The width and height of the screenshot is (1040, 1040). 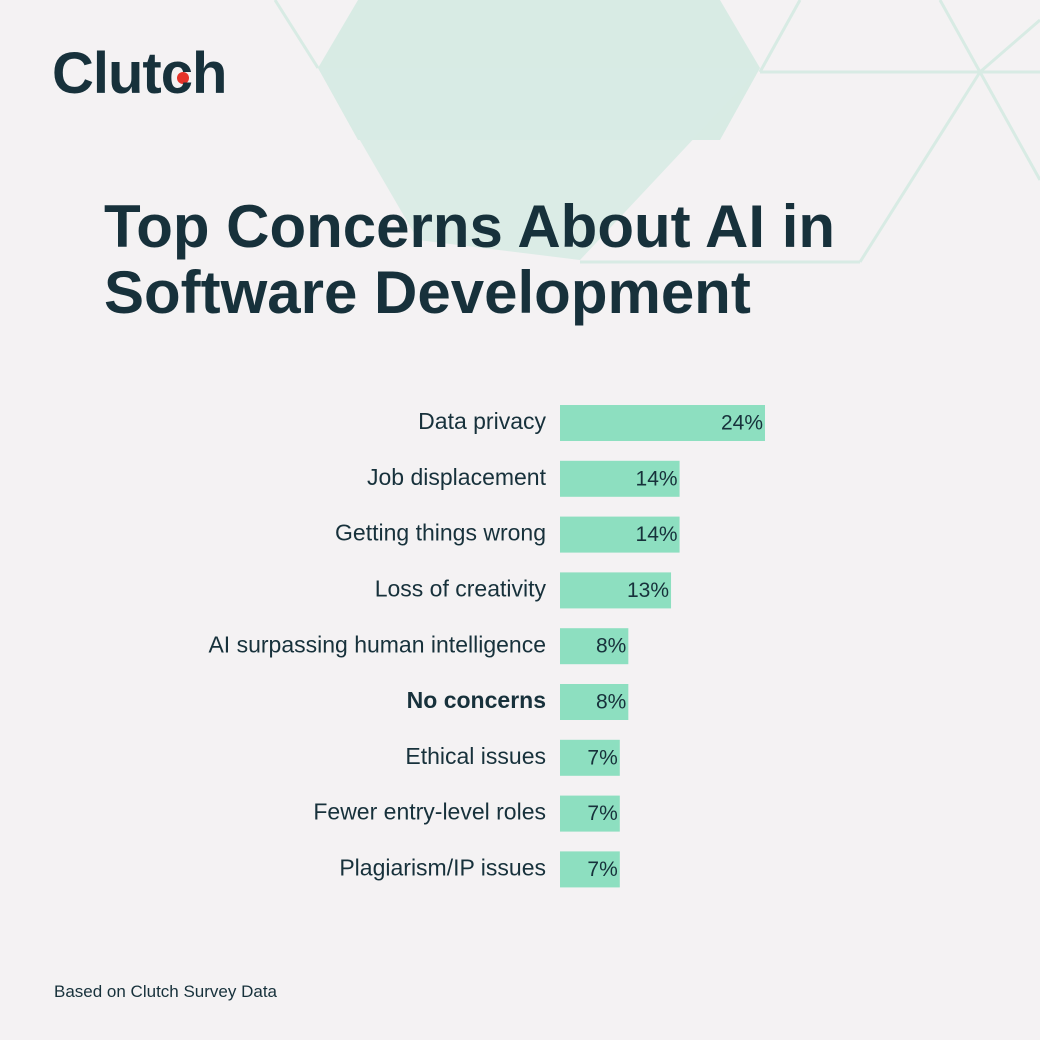 What do you see at coordinates (482, 421) in the screenshot?
I see `category-label: Data privacy` at bounding box center [482, 421].